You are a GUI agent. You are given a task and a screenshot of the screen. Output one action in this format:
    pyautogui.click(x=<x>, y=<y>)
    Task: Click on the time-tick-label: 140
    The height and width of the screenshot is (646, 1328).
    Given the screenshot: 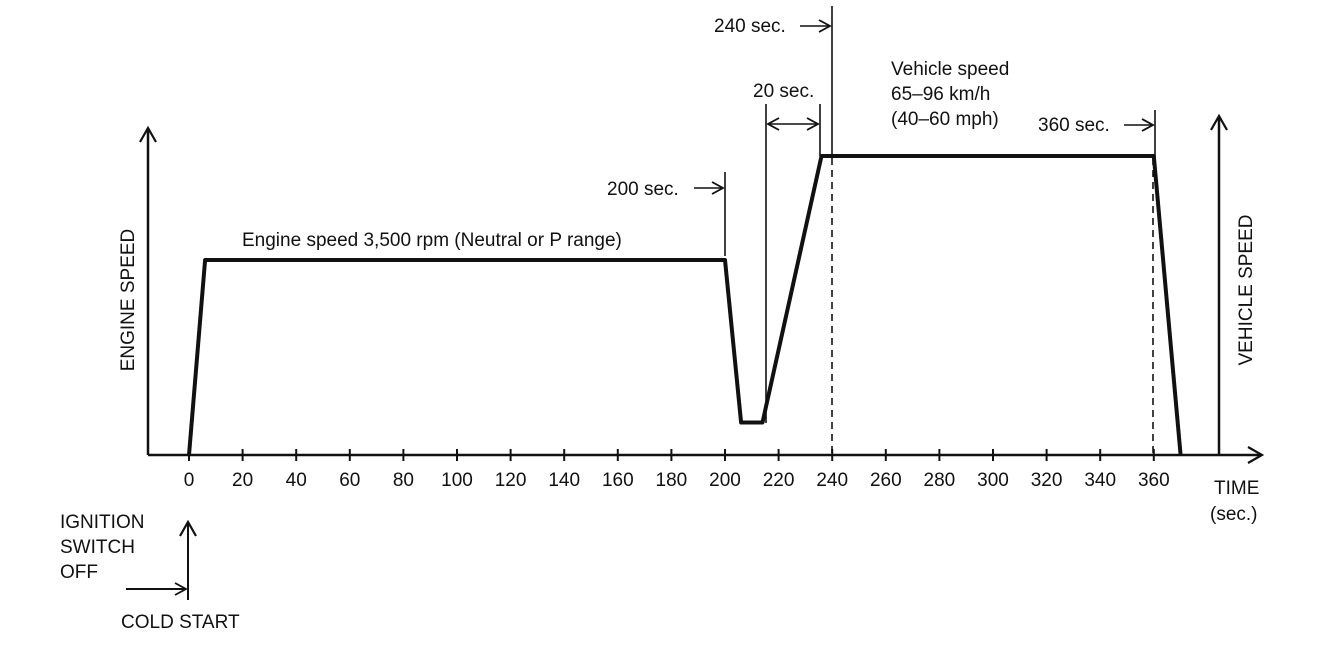 What is the action you would take?
    pyautogui.click(x=564, y=480)
    